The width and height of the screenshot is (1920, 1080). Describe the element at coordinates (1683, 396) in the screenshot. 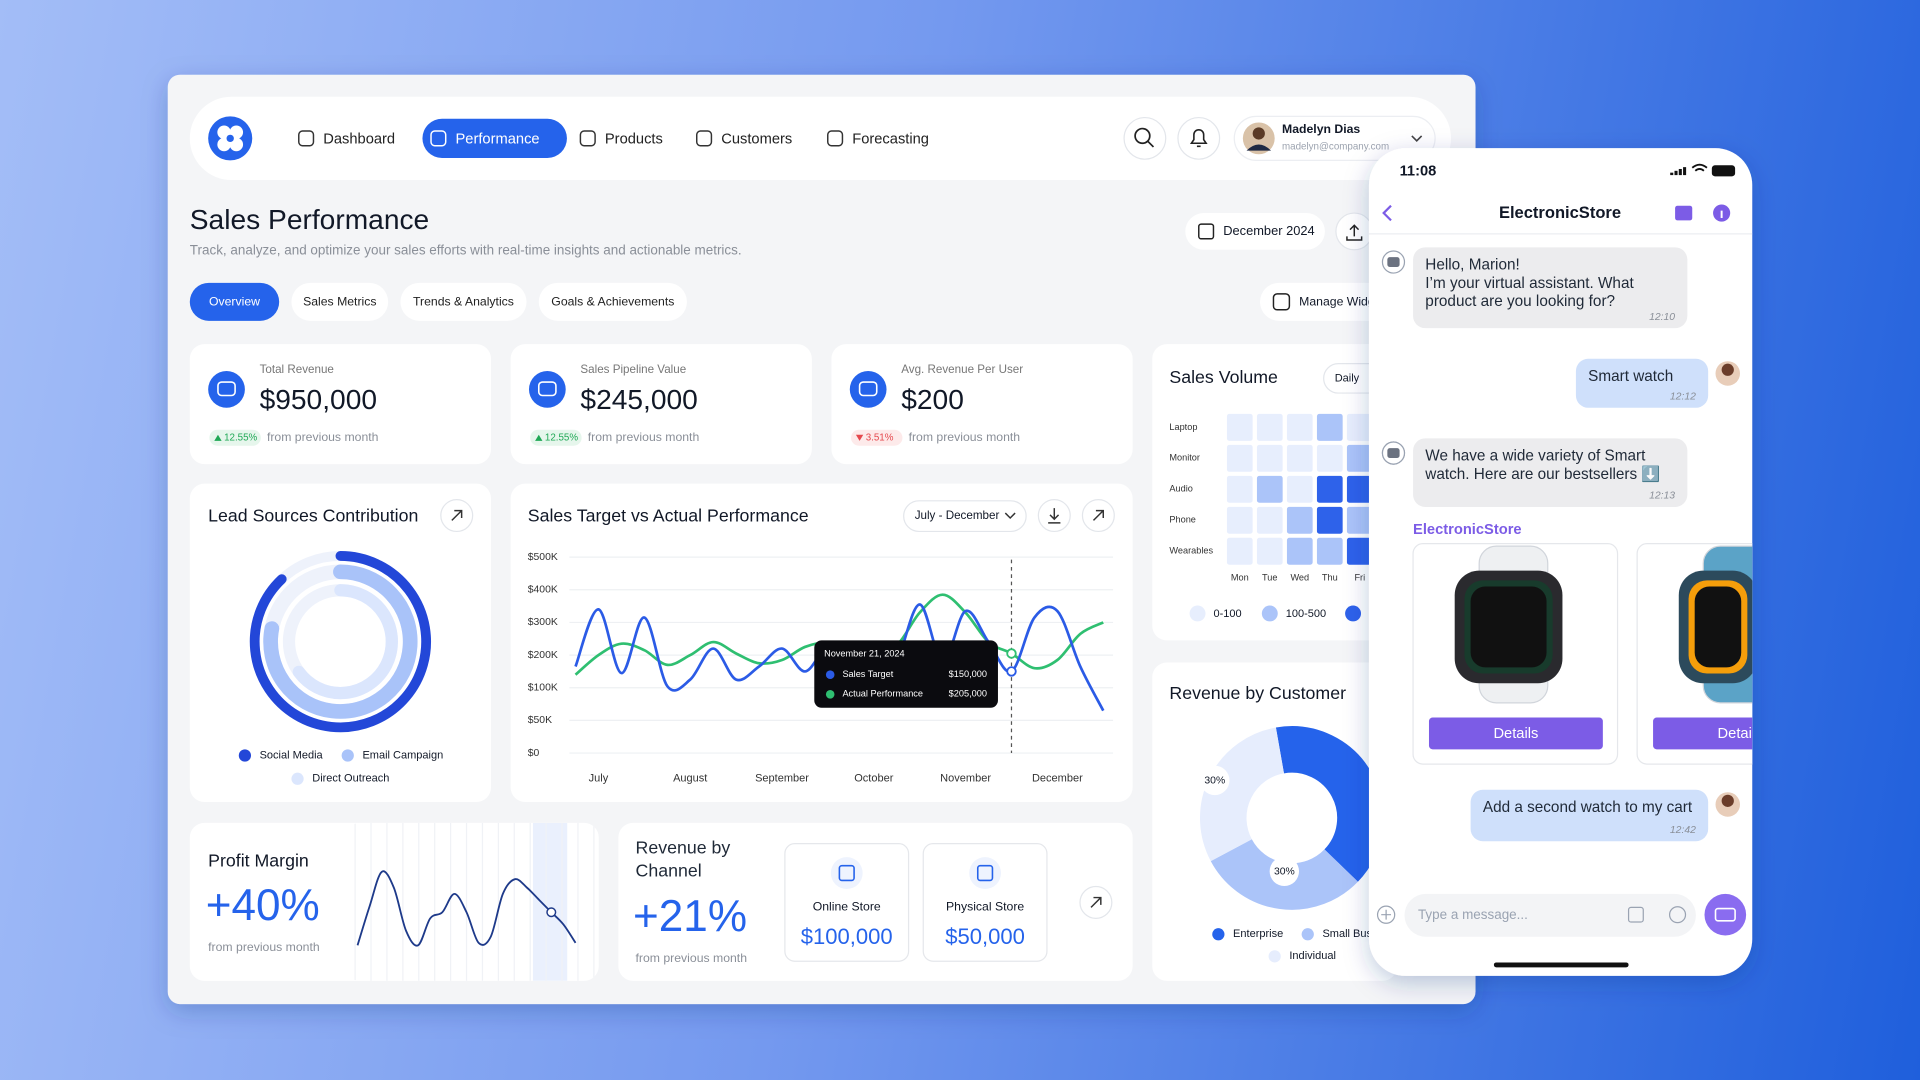

I see `message-time: 12:12` at that location.